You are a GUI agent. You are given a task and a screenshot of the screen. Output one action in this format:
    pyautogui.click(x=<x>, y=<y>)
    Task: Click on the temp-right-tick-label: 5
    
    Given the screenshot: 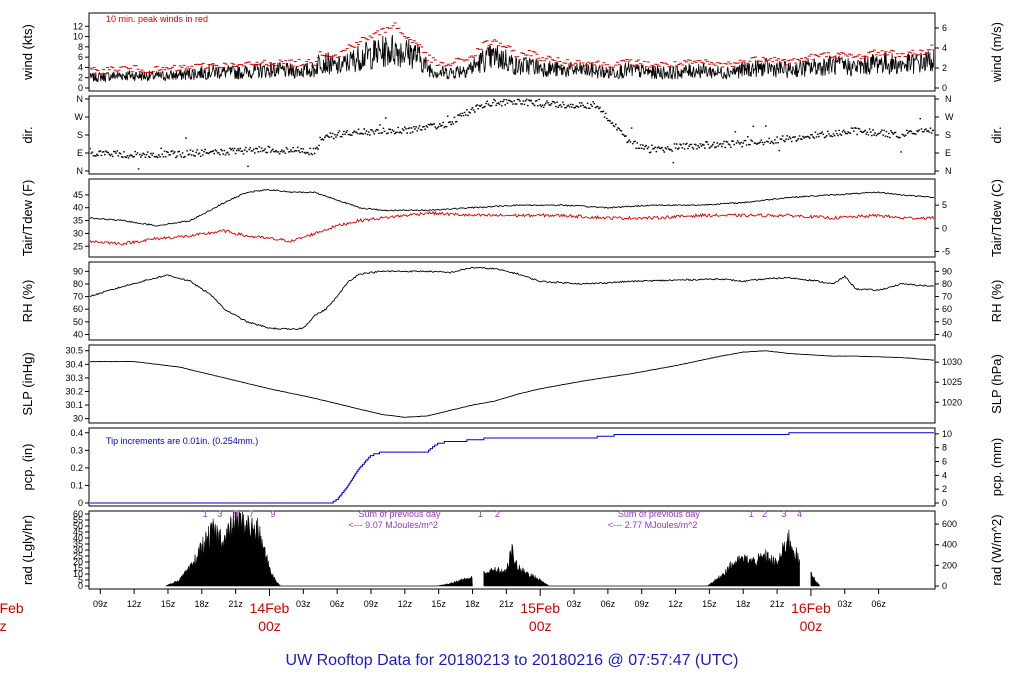 What is the action you would take?
    pyautogui.click(x=944, y=205)
    